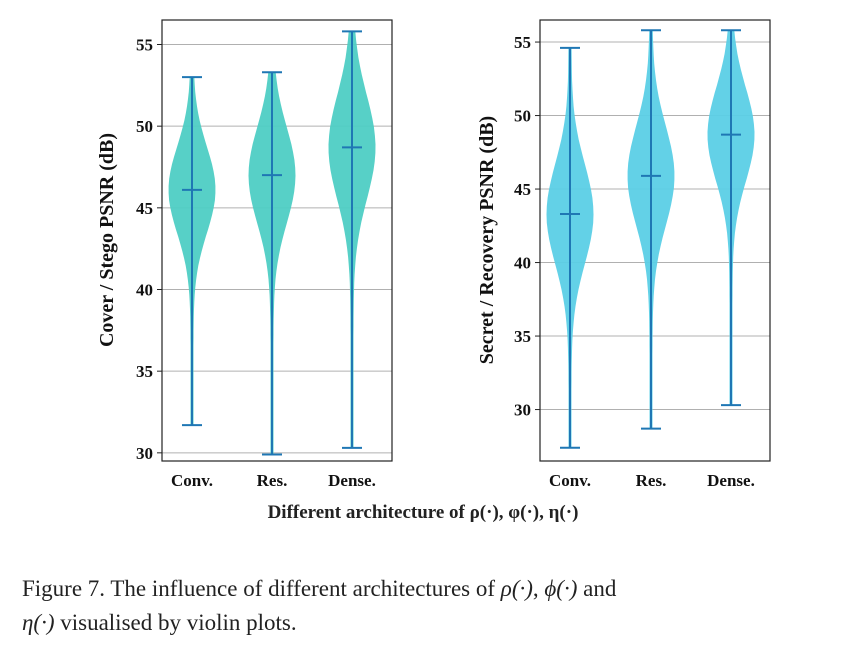 This screenshot has height=664, width=847. Describe the element at coordinates (597, 588) in the screenshot. I see `caption-sep-2: and` at that location.